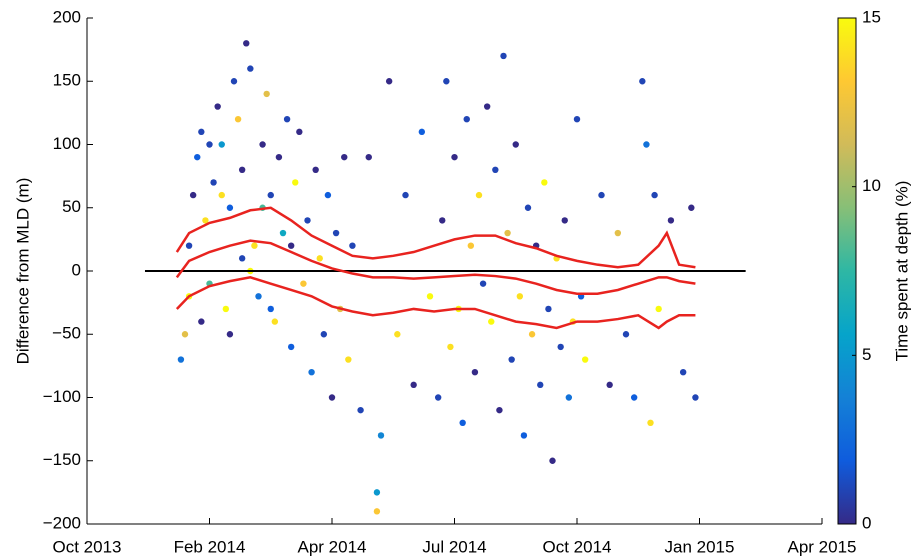  What do you see at coordinates (71, 206) in the screenshot?
I see `y-tick-label: 50` at bounding box center [71, 206].